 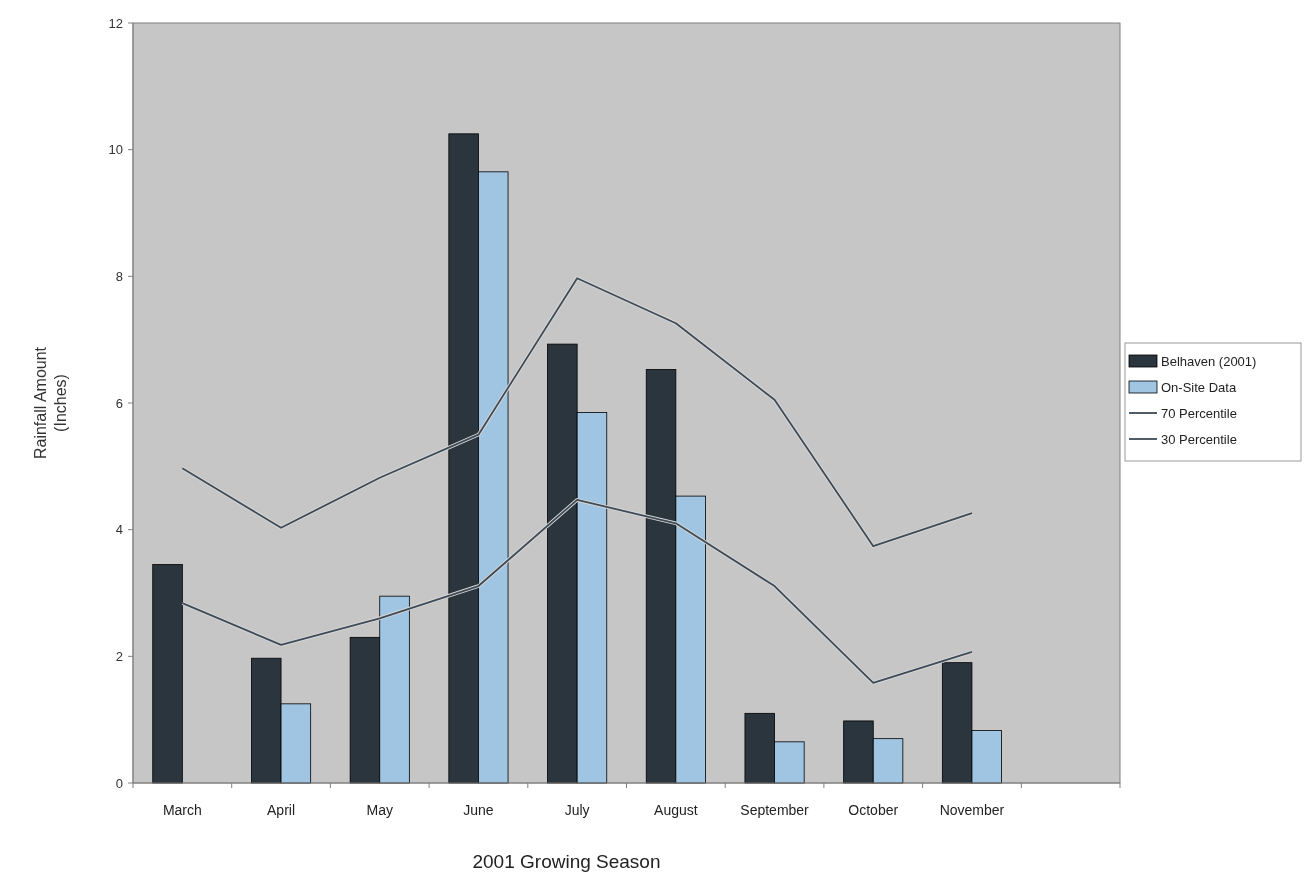 What do you see at coordinates (119, 403) in the screenshot?
I see `y-tick-label: 6` at bounding box center [119, 403].